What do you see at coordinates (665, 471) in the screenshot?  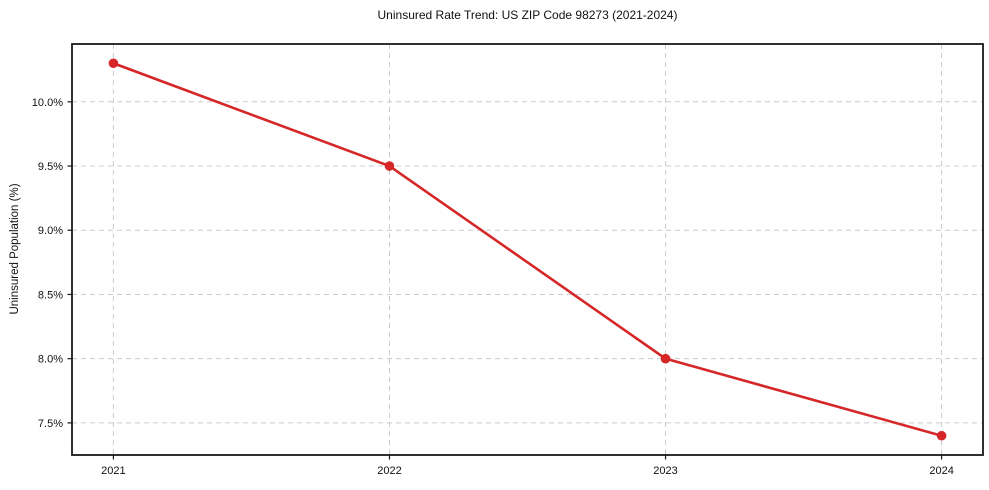 I see `x-tick-label: 2023` at bounding box center [665, 471].